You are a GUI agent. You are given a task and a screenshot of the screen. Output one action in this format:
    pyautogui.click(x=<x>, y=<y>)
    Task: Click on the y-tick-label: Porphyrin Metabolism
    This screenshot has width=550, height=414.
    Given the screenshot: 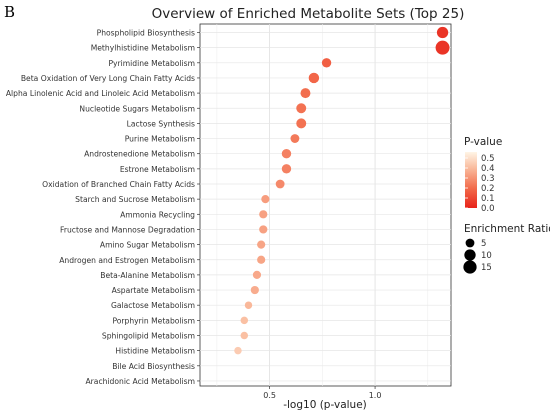 What is the action you would take?
    pyautogui.click(x=153, y=320)
    